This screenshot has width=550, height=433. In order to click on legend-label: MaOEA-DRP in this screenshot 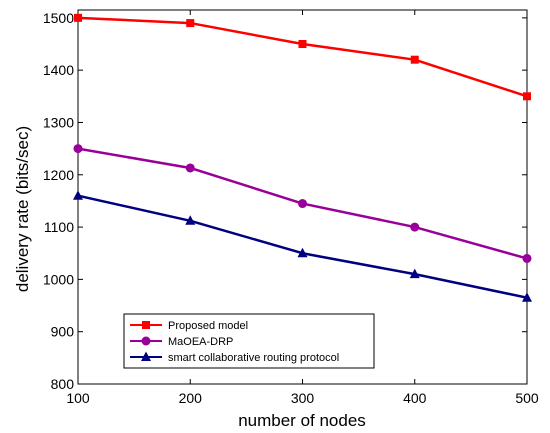, I will do `click(200, 342)`.